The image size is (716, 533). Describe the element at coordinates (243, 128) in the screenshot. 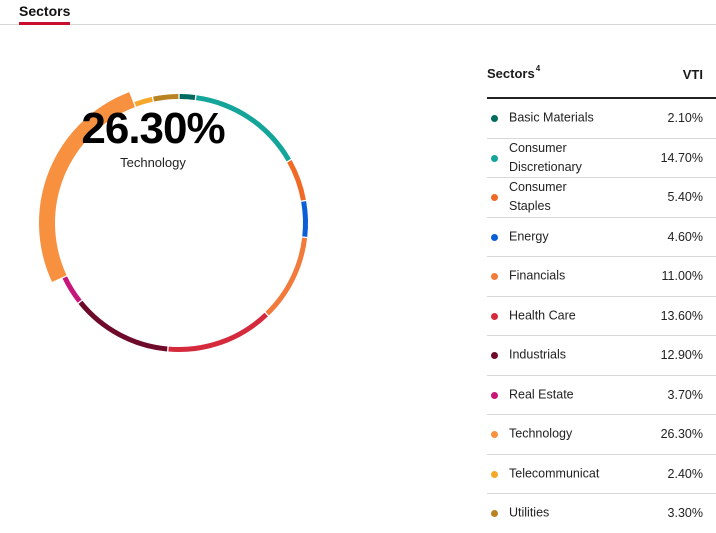

I see `donut-segment-consumer-discretionary` at that location.